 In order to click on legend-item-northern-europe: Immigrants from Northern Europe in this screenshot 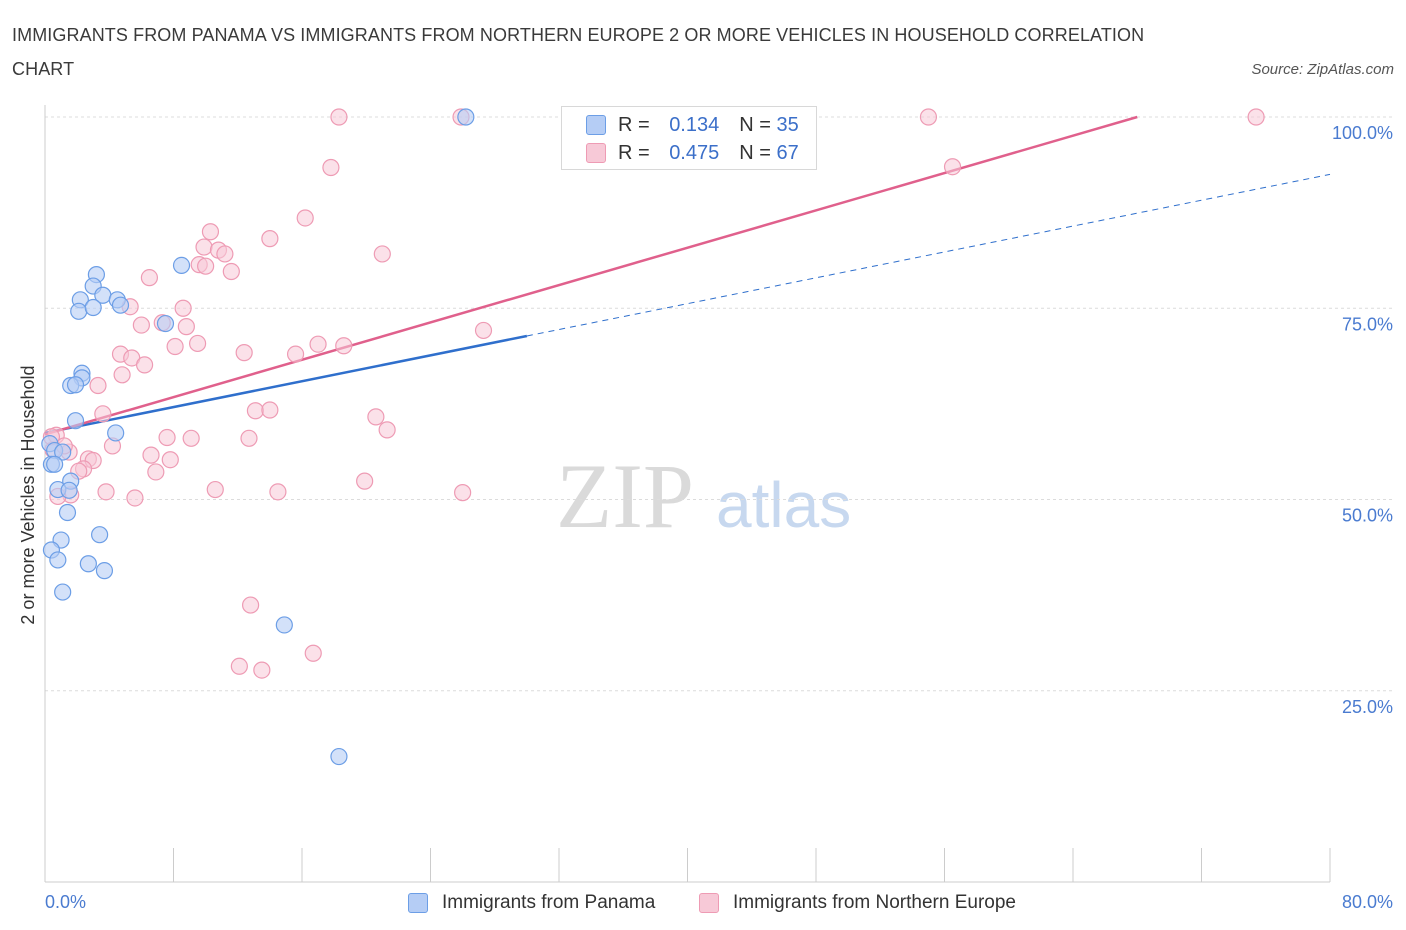, I will do `click(857, 903)`.